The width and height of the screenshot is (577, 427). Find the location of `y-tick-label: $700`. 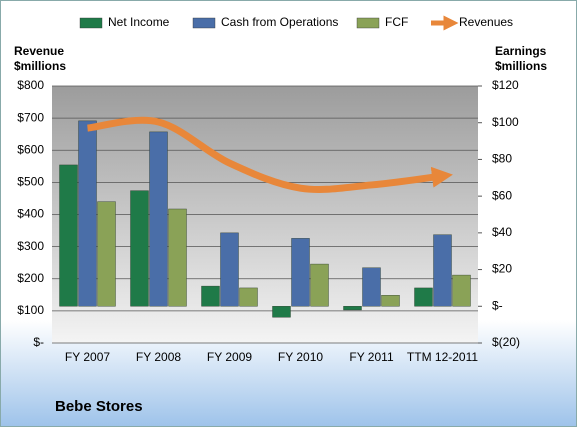

y-tick-label: $700 is located at coordinates (30, 117).